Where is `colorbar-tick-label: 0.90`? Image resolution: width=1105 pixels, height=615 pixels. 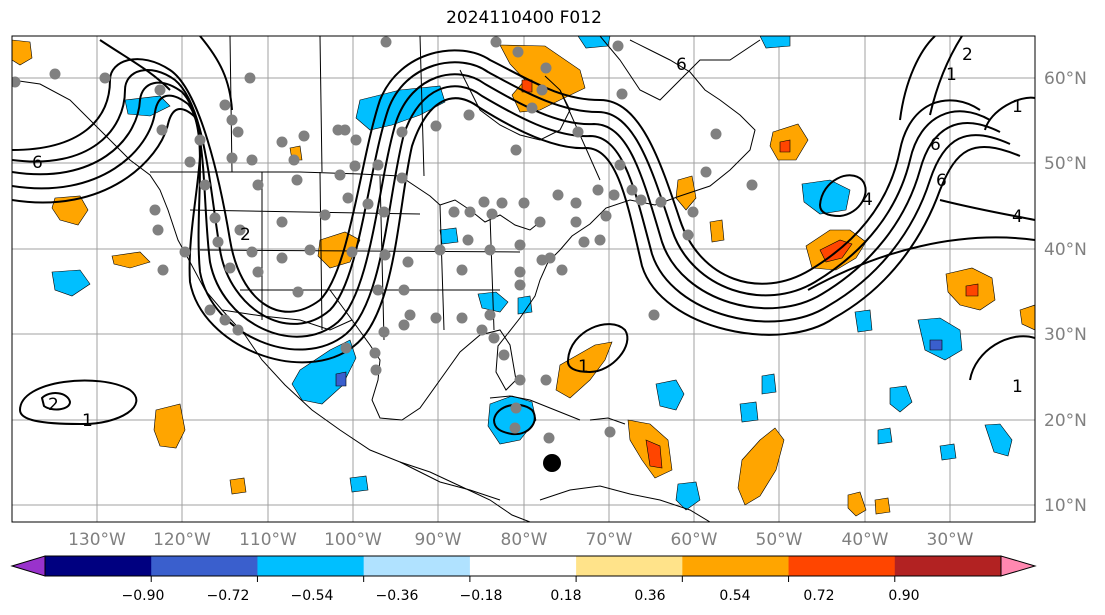 colorbar-tick-label: 0.90 is located at coordinates (903, 596).